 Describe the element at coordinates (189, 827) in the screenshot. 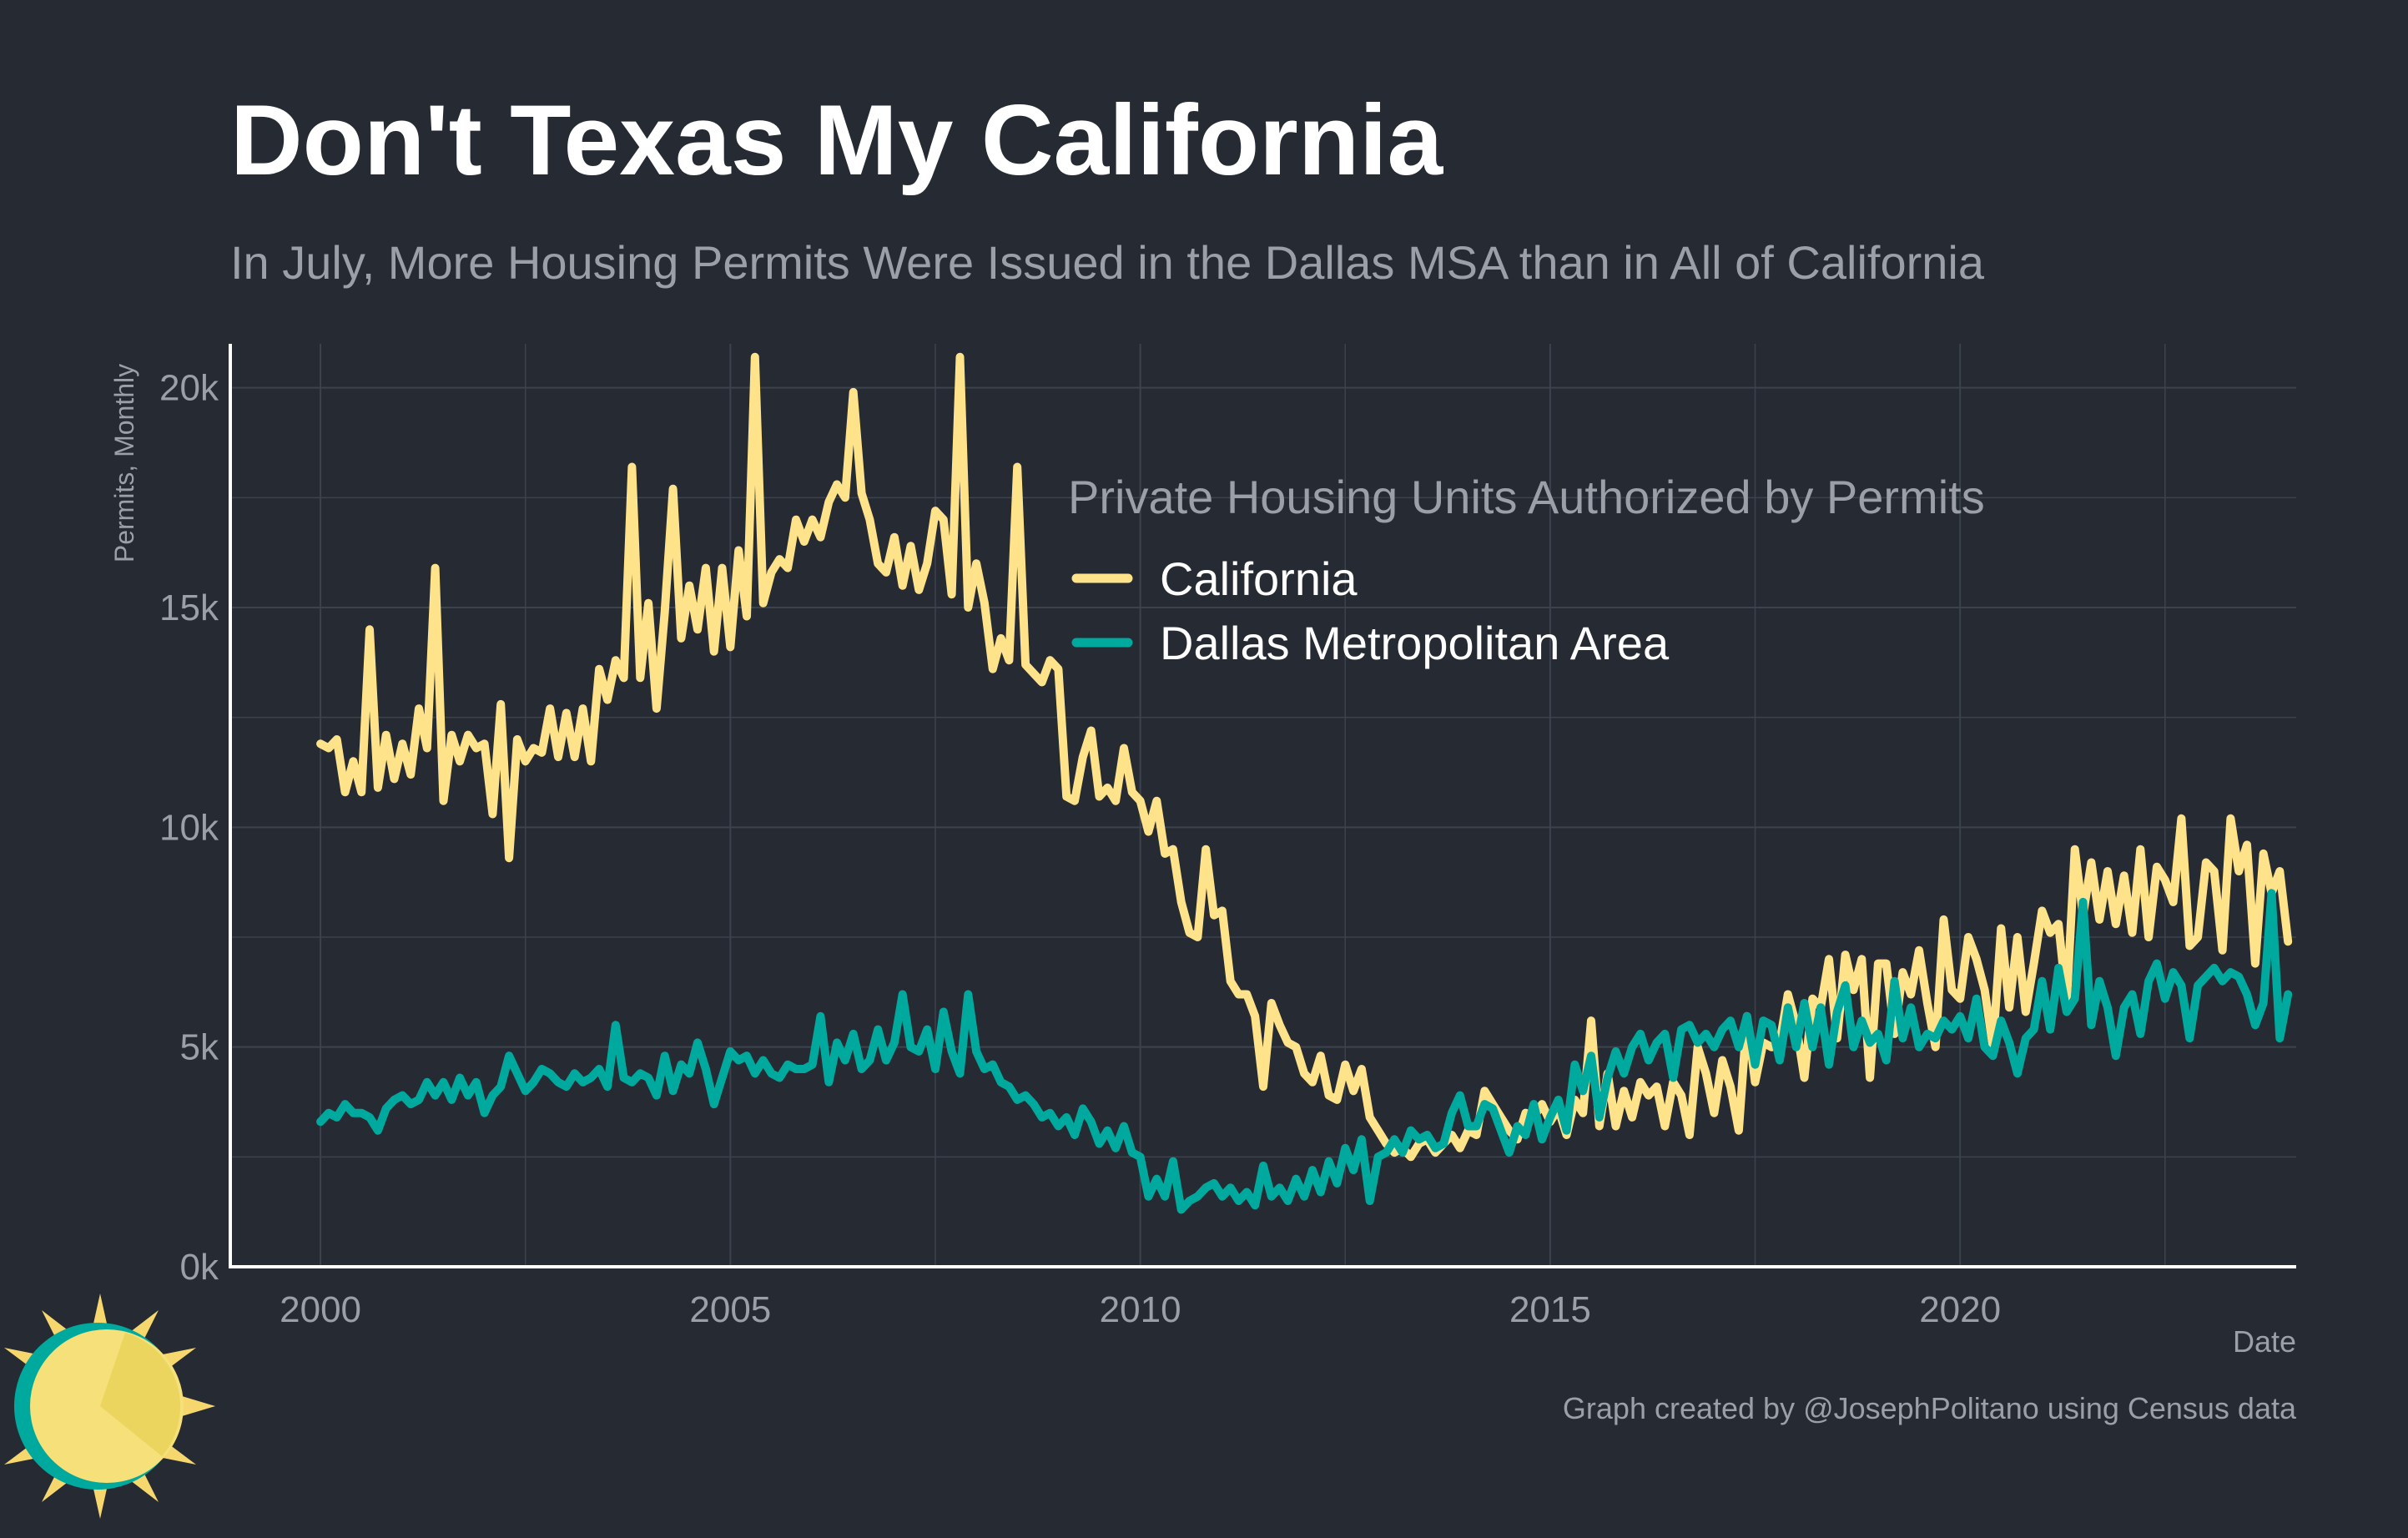

I see `y-tick-label: 10k` at that location.